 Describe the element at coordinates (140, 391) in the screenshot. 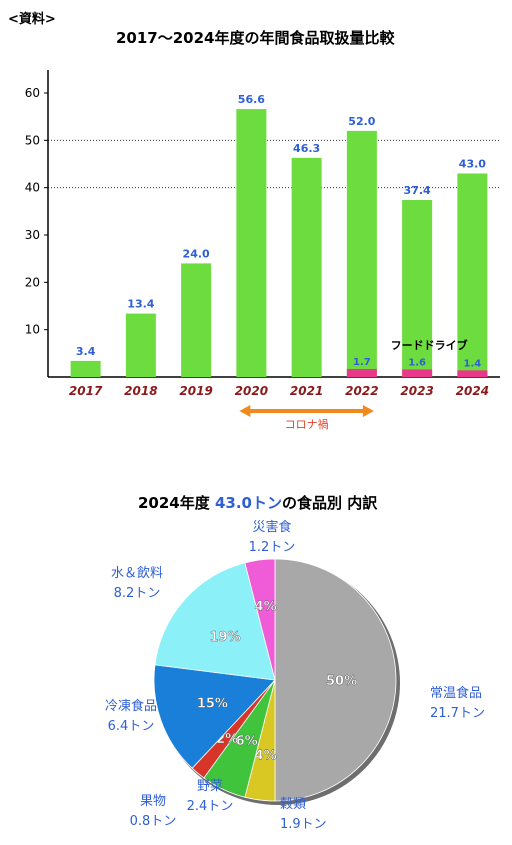

I see `x-tick-label-2018: 2018` at that location.